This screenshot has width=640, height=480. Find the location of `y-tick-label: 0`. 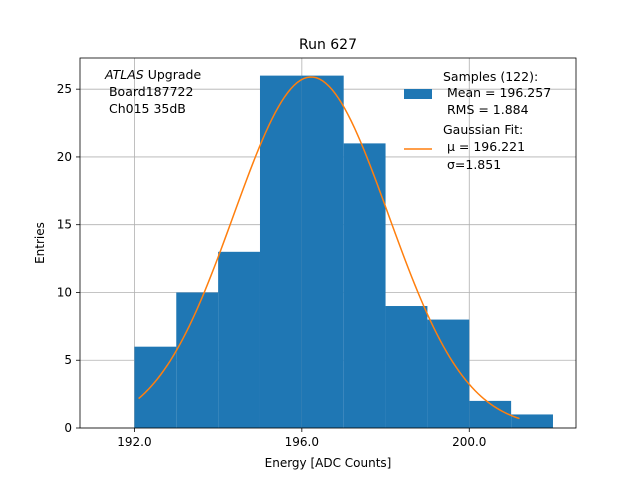

y-tick-label: 0 is located at coordinates (68, 428).